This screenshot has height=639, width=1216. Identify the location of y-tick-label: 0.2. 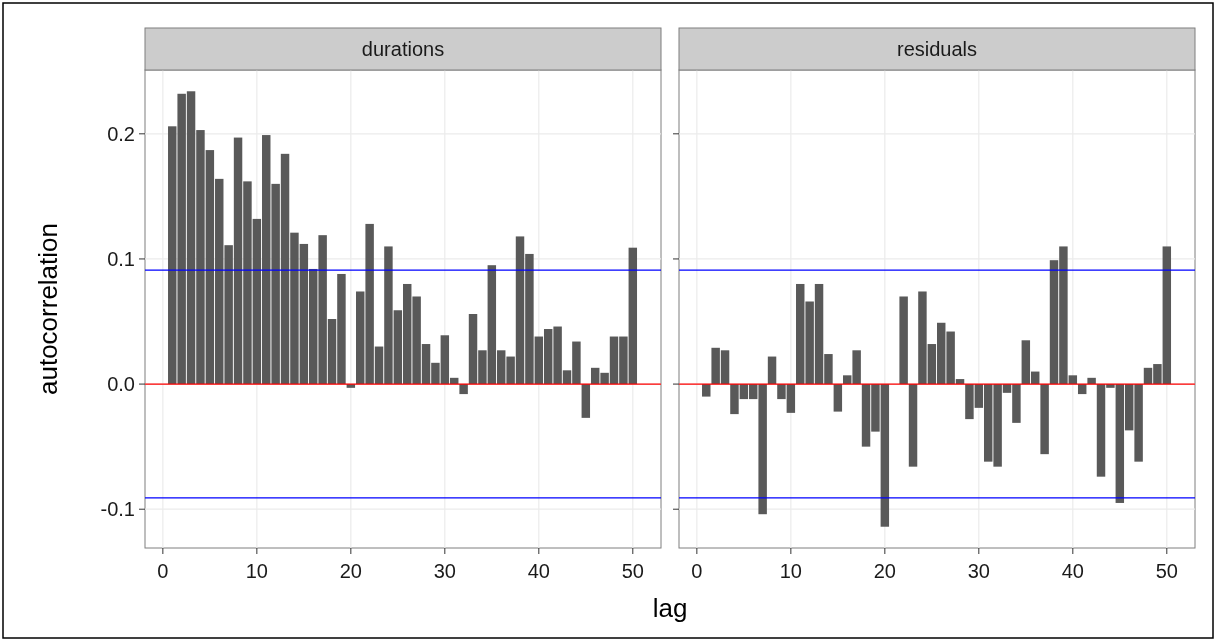
(121, 133).